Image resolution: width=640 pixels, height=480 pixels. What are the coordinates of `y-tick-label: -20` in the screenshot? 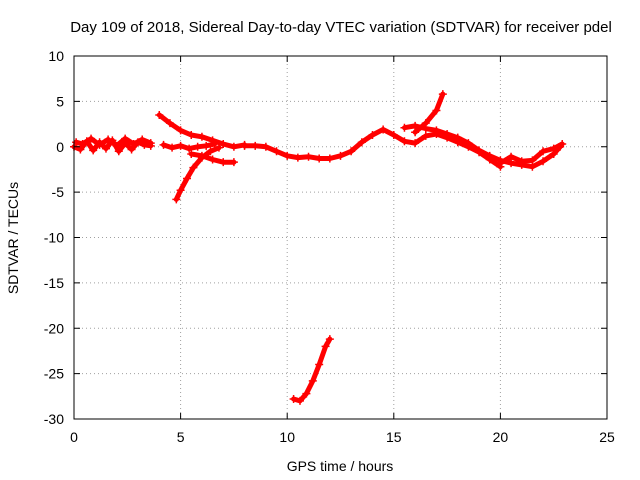 It's located at (54, 328).